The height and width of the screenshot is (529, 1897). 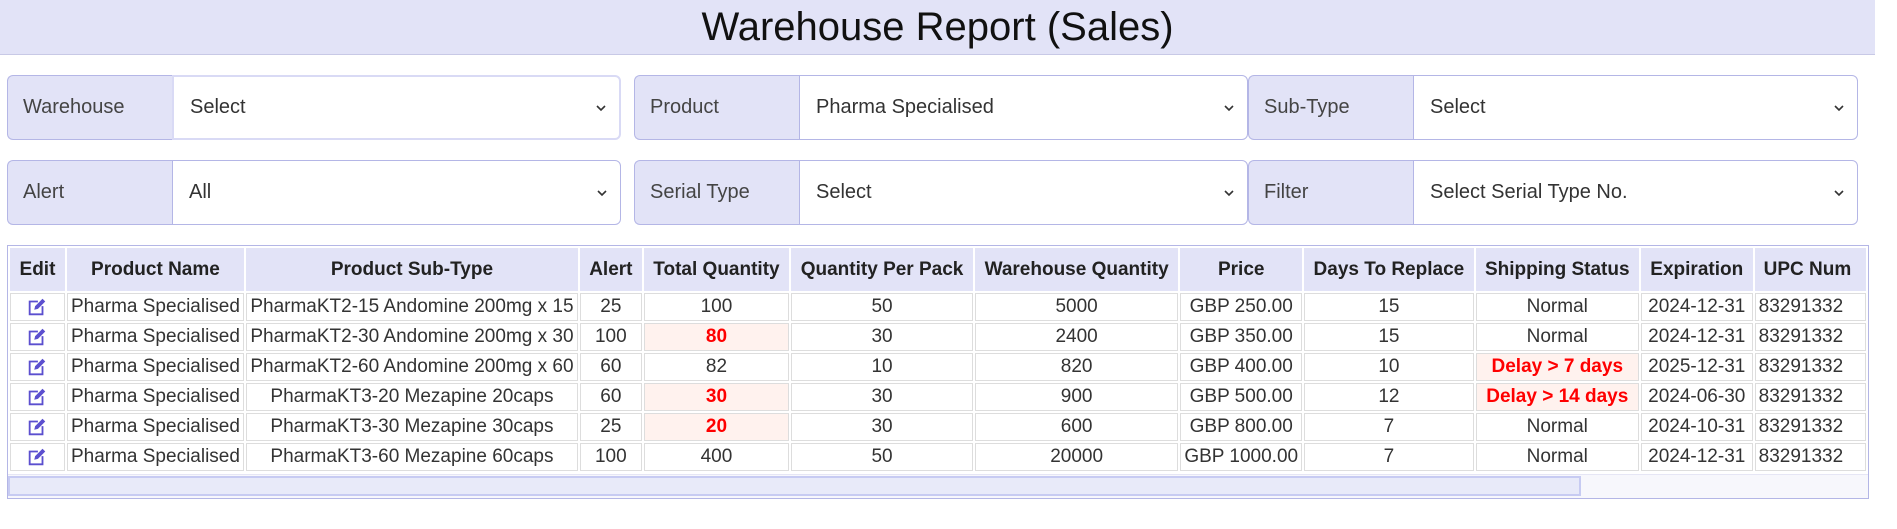 I want to click on page-title: Warehouse Report (Sales), so click(x=937, y=27).